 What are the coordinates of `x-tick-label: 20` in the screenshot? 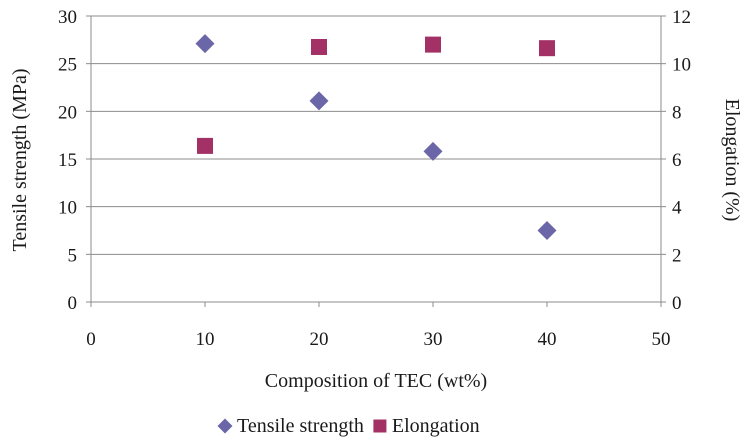 It's located at (319, 339).